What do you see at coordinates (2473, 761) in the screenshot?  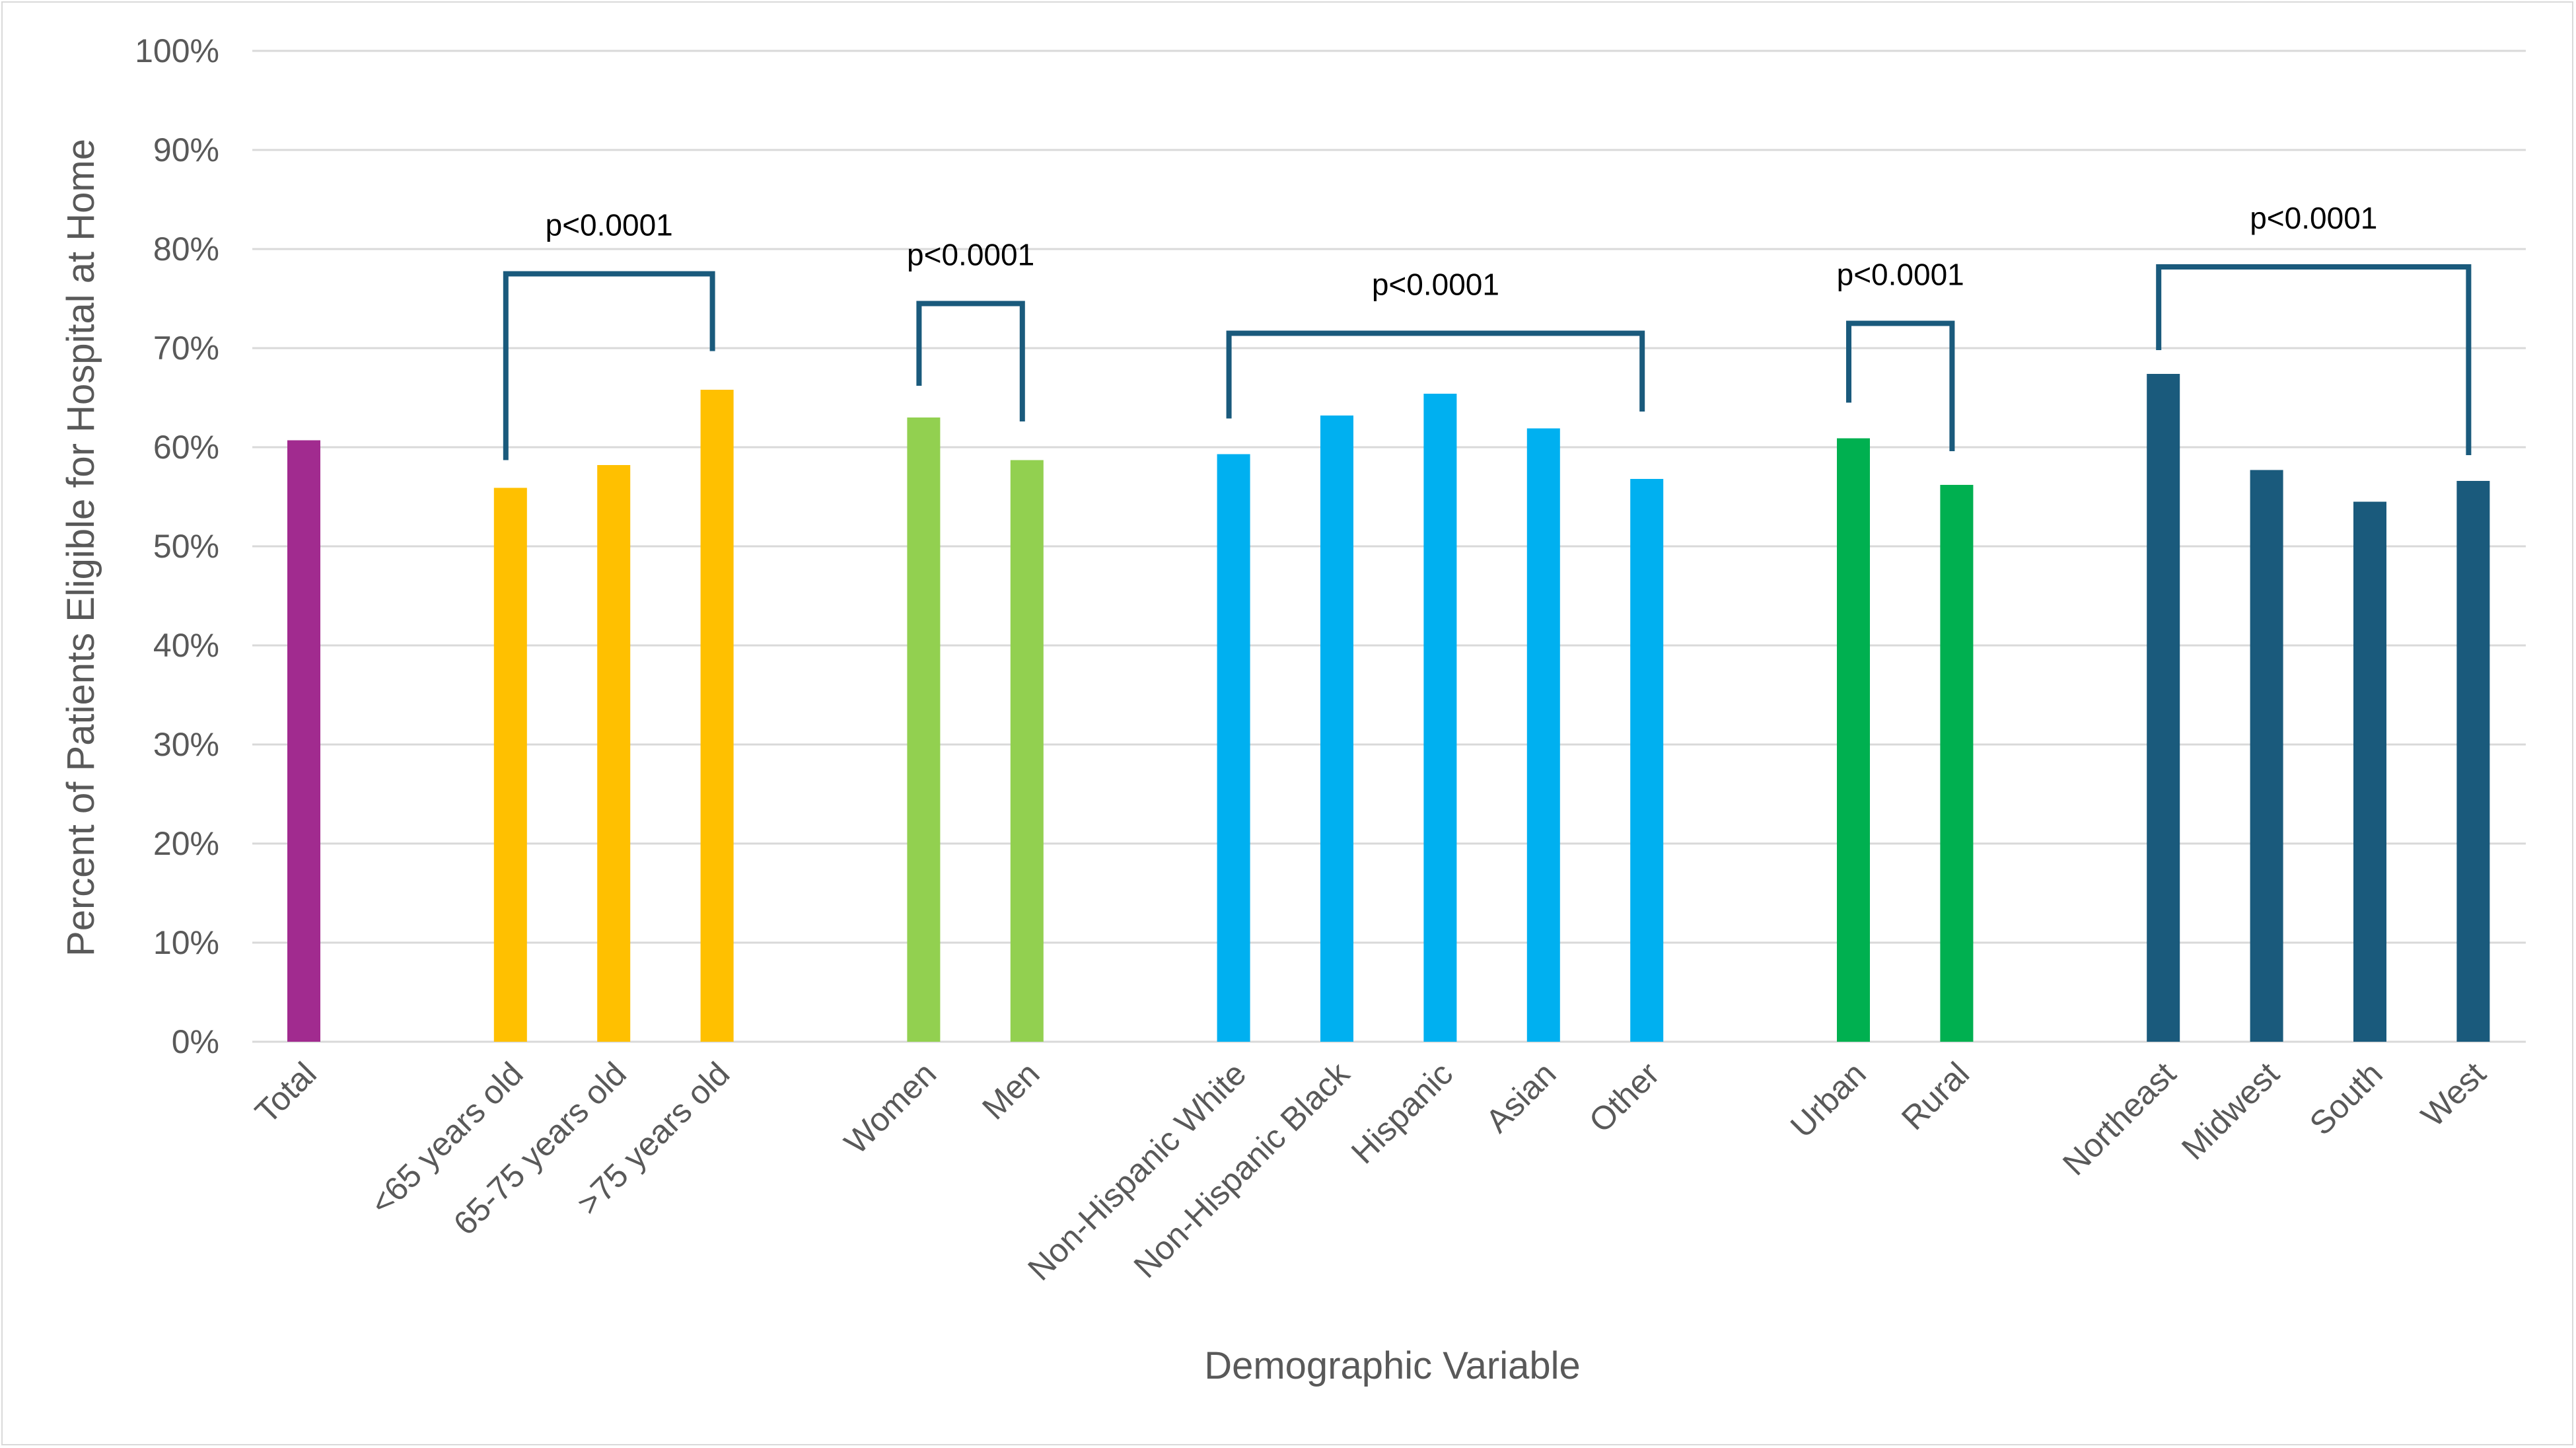 I see `bar-west` at bounding box center [2473, 761].